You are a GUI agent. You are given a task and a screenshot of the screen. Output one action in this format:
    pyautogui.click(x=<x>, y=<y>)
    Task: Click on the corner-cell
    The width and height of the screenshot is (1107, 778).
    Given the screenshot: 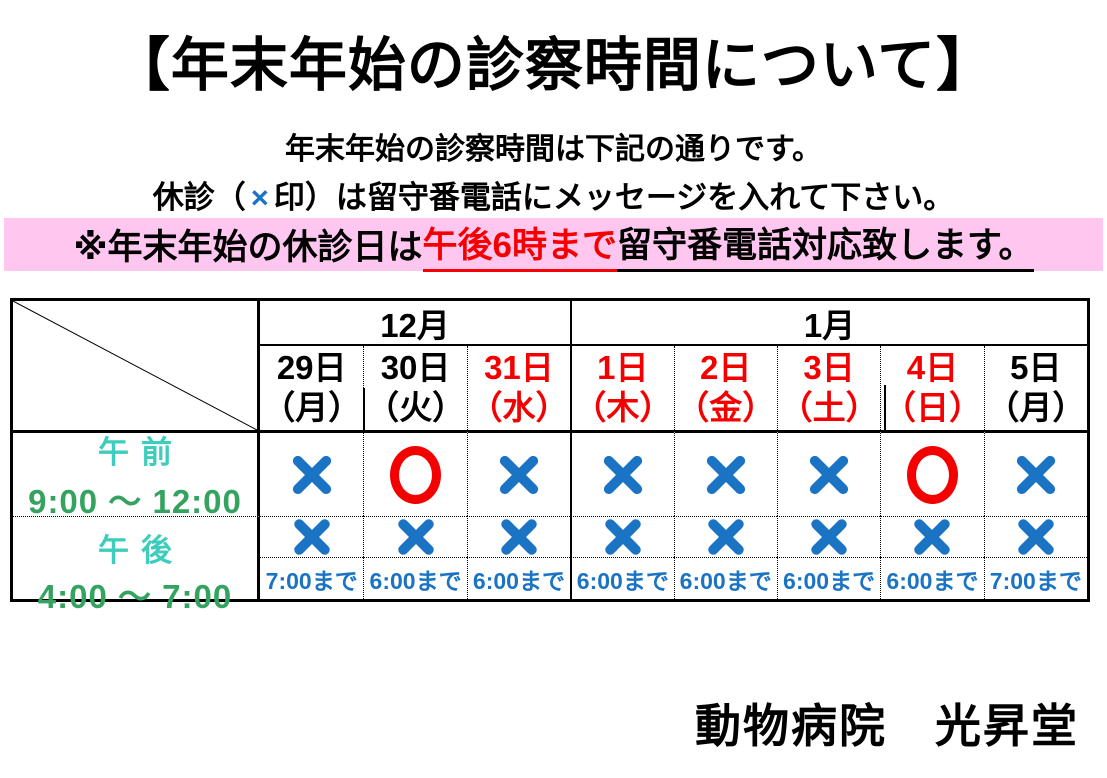 What is the action you would take?
    pyautogui.click(x=136, y=365)
    